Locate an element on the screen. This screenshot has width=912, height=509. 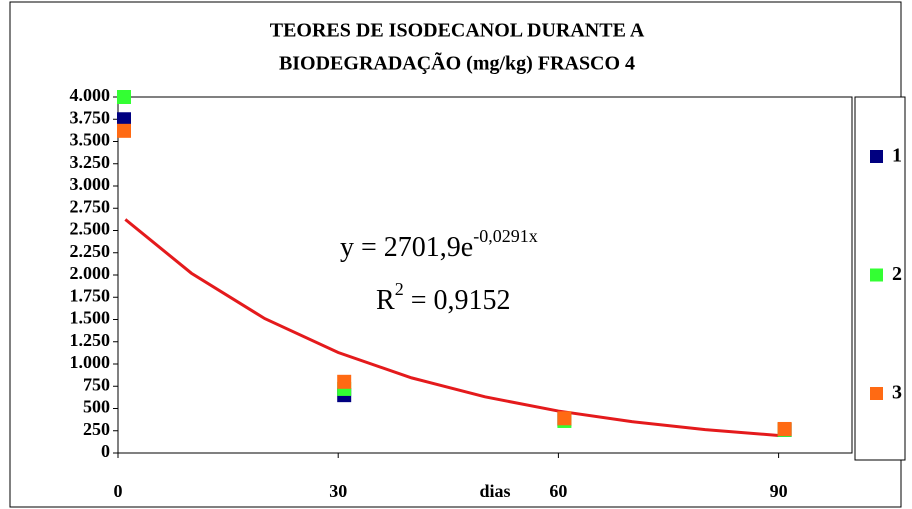
r-squared: R2 = 0,9152 is located at coordinates (443, 297).